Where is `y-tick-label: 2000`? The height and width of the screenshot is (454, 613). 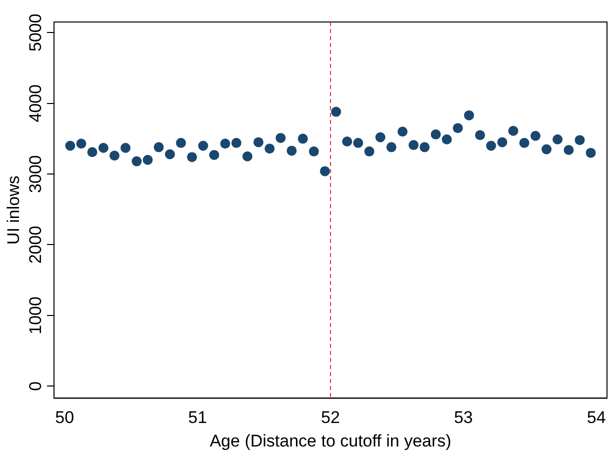 y-tick-label: 2000 is located at coordinates (36, 245).